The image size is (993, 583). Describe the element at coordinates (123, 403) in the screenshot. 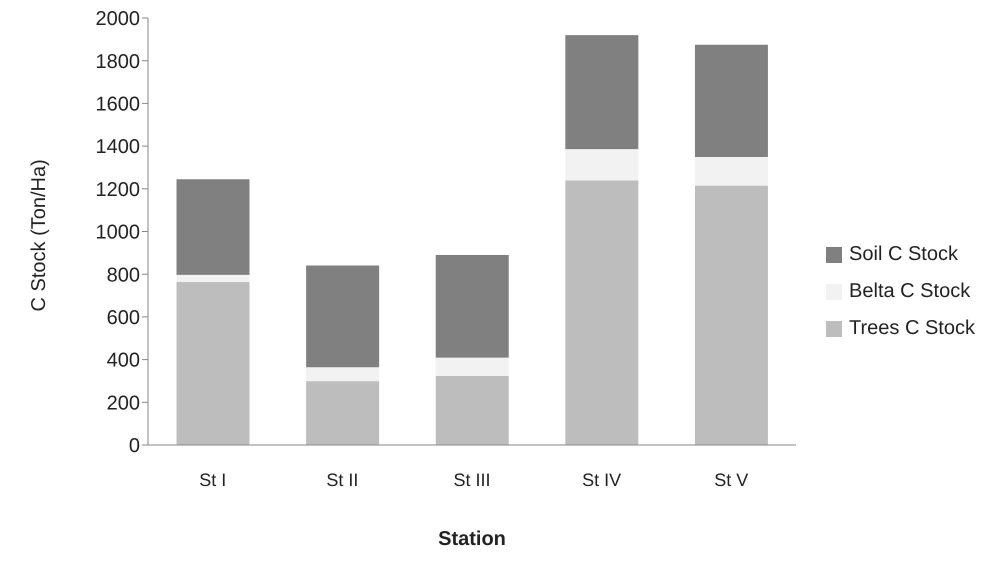

I see `y-tick-label: 200` at that location.